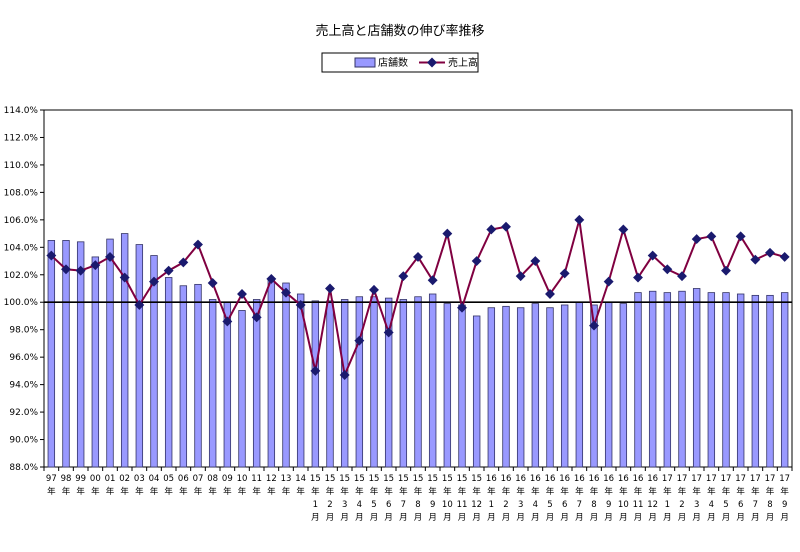  I want to click on x-tick-label: 07, so click(198, 479).